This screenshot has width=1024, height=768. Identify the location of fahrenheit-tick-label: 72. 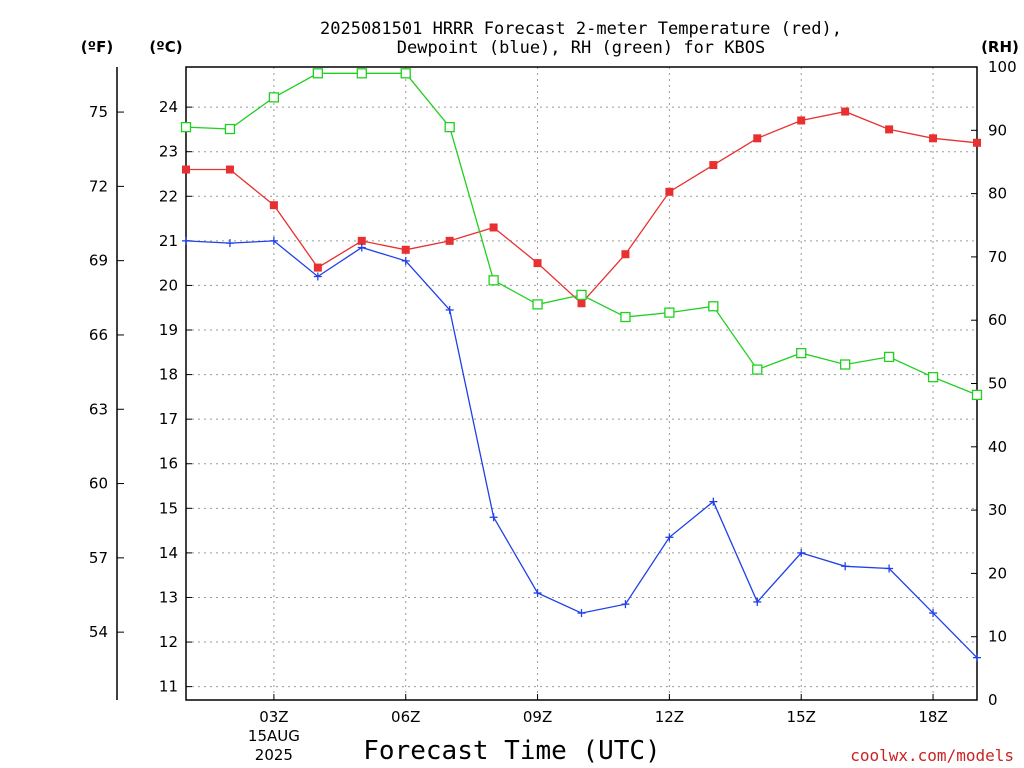
(98, 186).